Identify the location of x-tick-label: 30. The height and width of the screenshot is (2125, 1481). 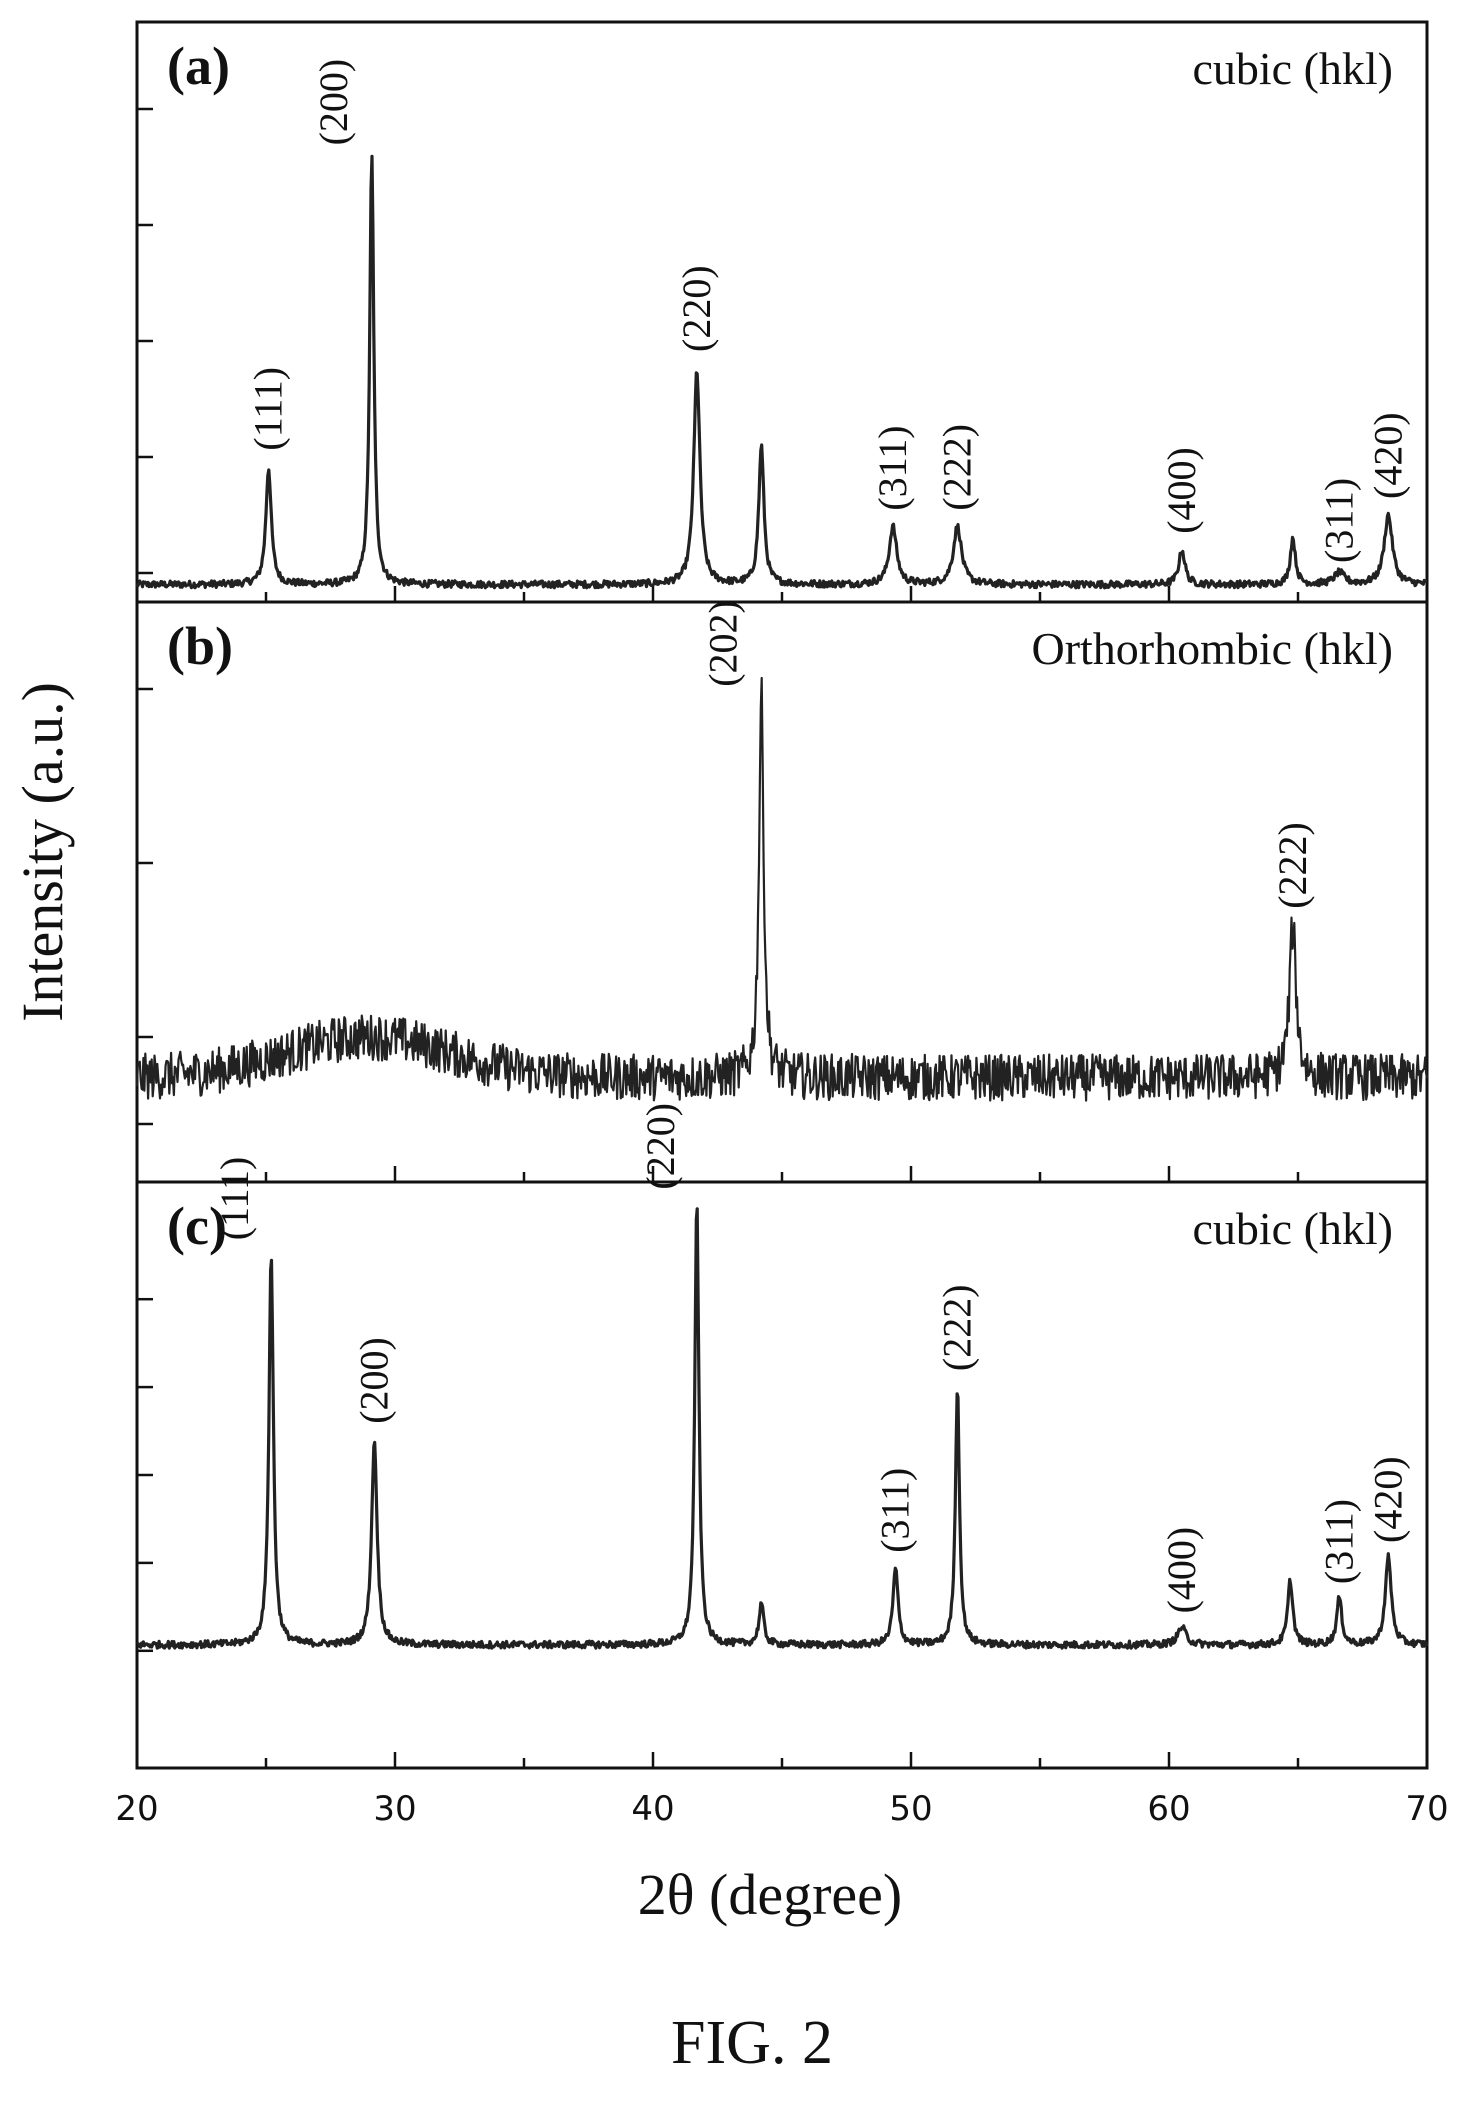
(394, 1809).